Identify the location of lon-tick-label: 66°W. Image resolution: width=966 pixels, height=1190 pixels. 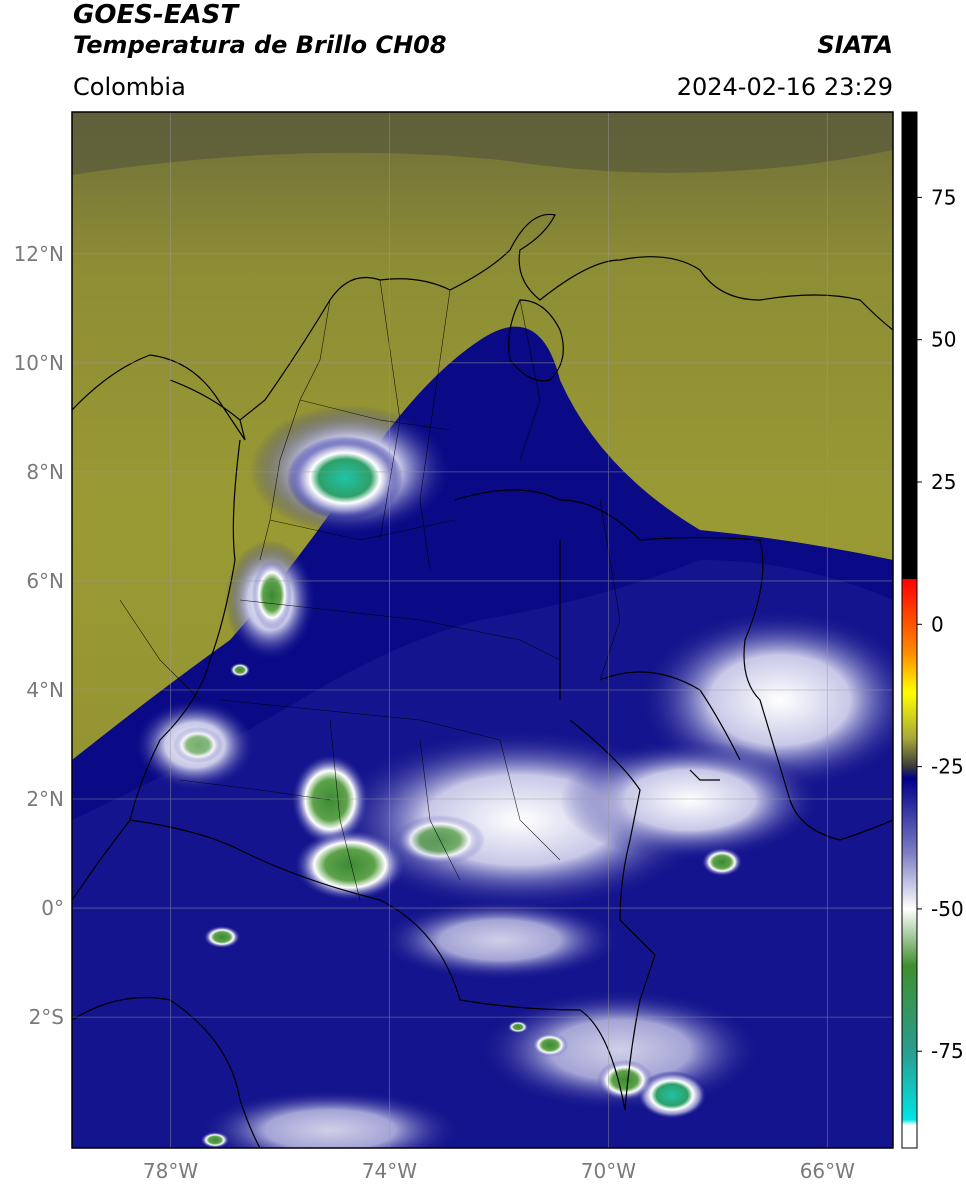
(827, 1171).